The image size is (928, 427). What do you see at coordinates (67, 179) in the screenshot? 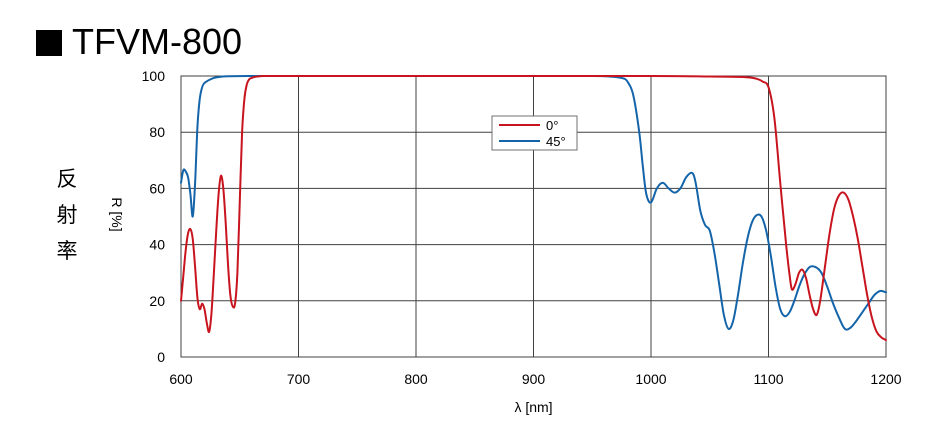
I see `side-label-char-1: 反` at bounding box center [67, 179].